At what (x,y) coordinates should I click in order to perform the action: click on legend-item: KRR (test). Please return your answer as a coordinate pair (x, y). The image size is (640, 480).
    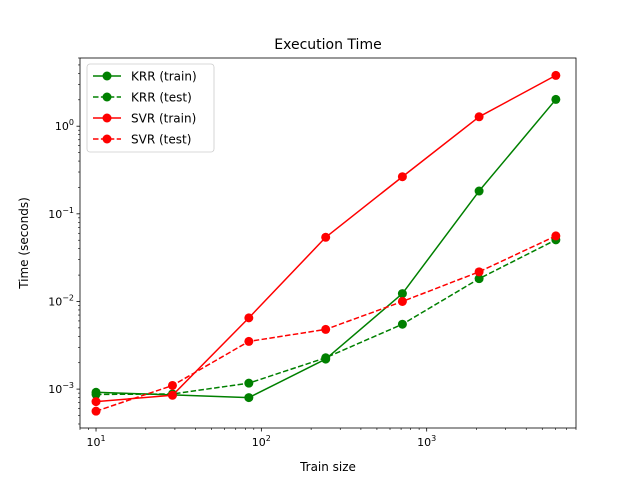
    Looking at the image, I should click on (142, 98).